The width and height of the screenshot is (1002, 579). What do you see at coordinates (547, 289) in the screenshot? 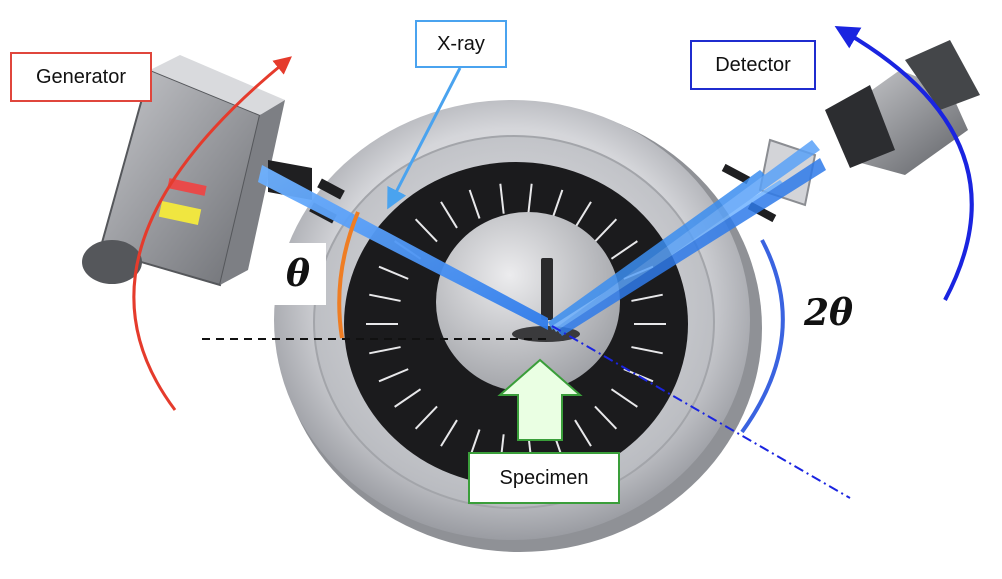
I see `sample-post` at bounding box center [547, 289].